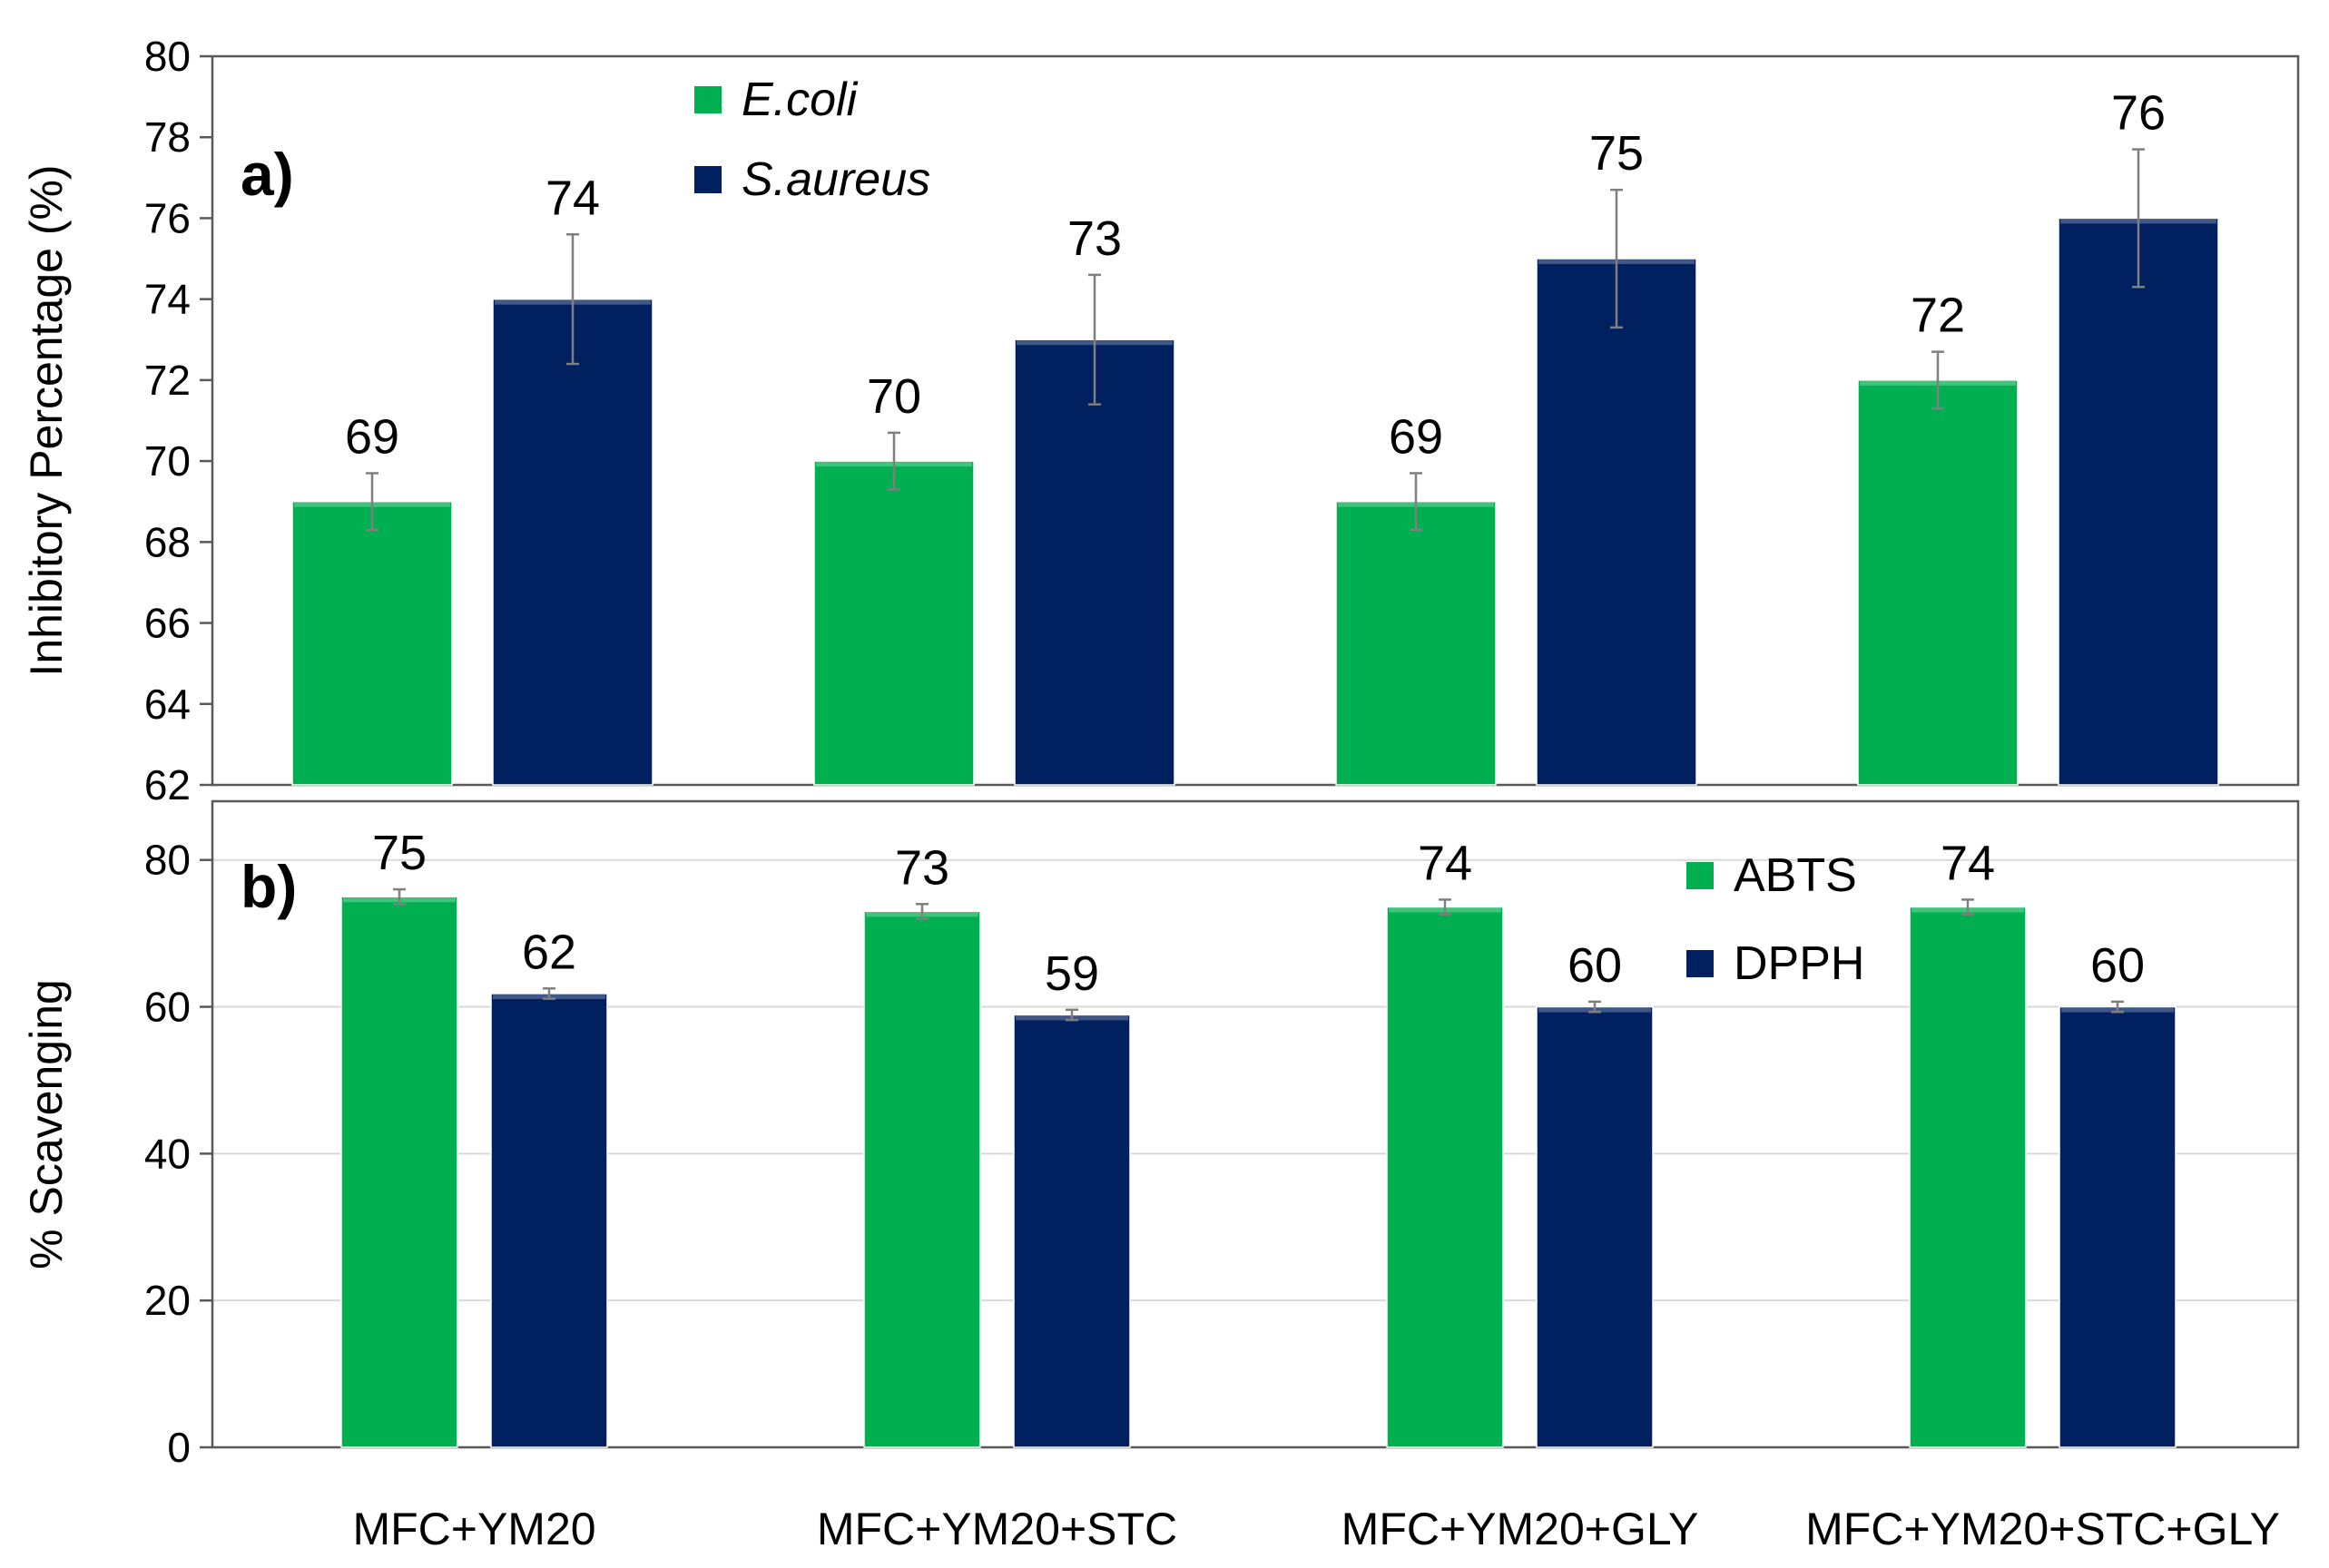 This screenshot has width=2329, height=1568. What do you see at coordinates (1796, 875) in the screenshot?
I see `legend-label-abts: ABTS` at bounding box center [1796, 875].